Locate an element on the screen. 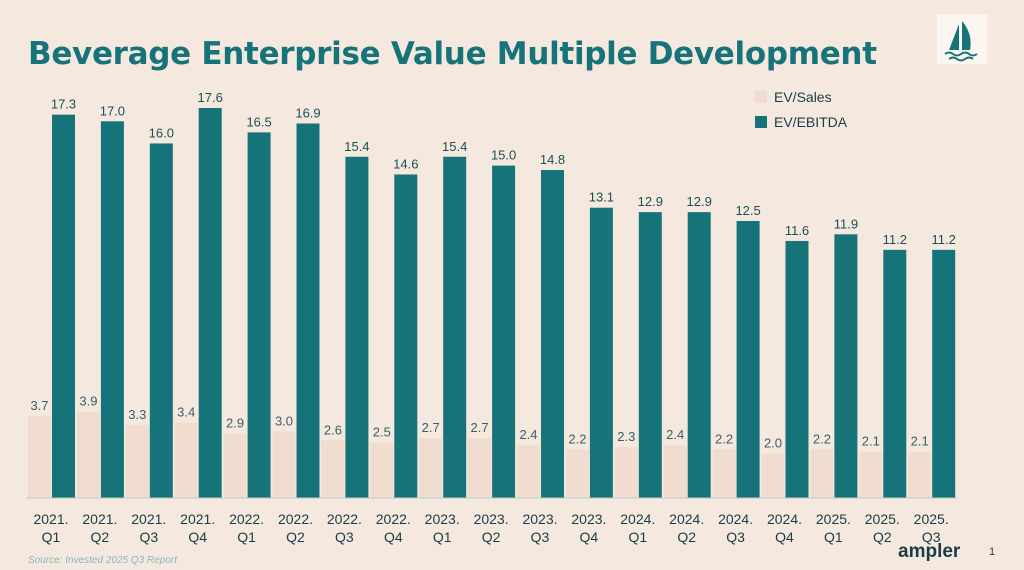 This screenshot has height=570, width=1024. ev-ebitda-data-label: 11.6 is located at coordinates (797, 230).